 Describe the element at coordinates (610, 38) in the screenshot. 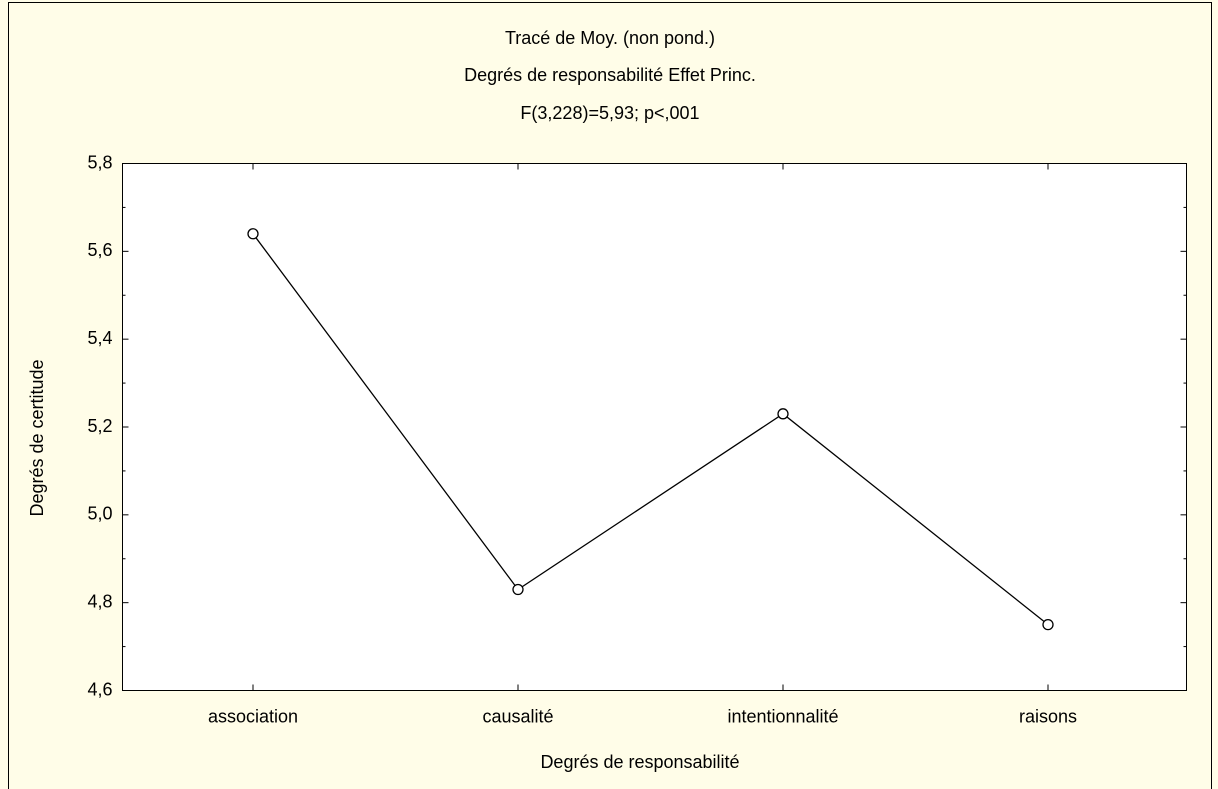

I see `chart-title: Tracé de Moy. (non pond.)` at that location.